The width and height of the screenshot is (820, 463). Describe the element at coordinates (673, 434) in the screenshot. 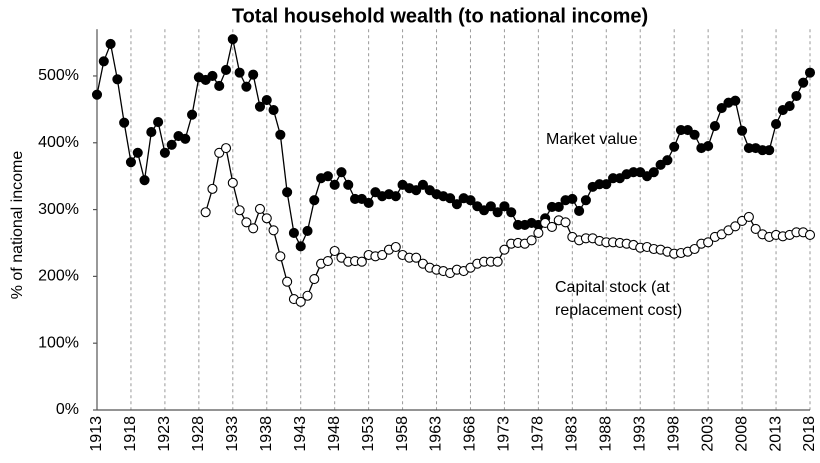

I see `x-tick-label: 1998` at that location.